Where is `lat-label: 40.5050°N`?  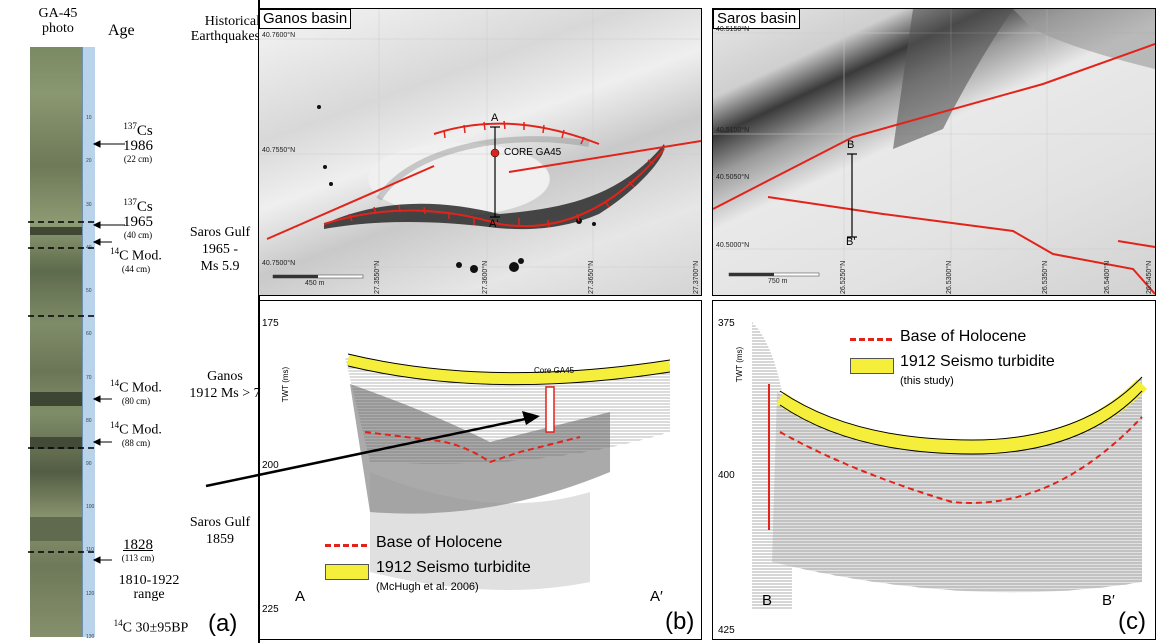
lat-label: 40.5050°N is located at coordinates (733, 177).